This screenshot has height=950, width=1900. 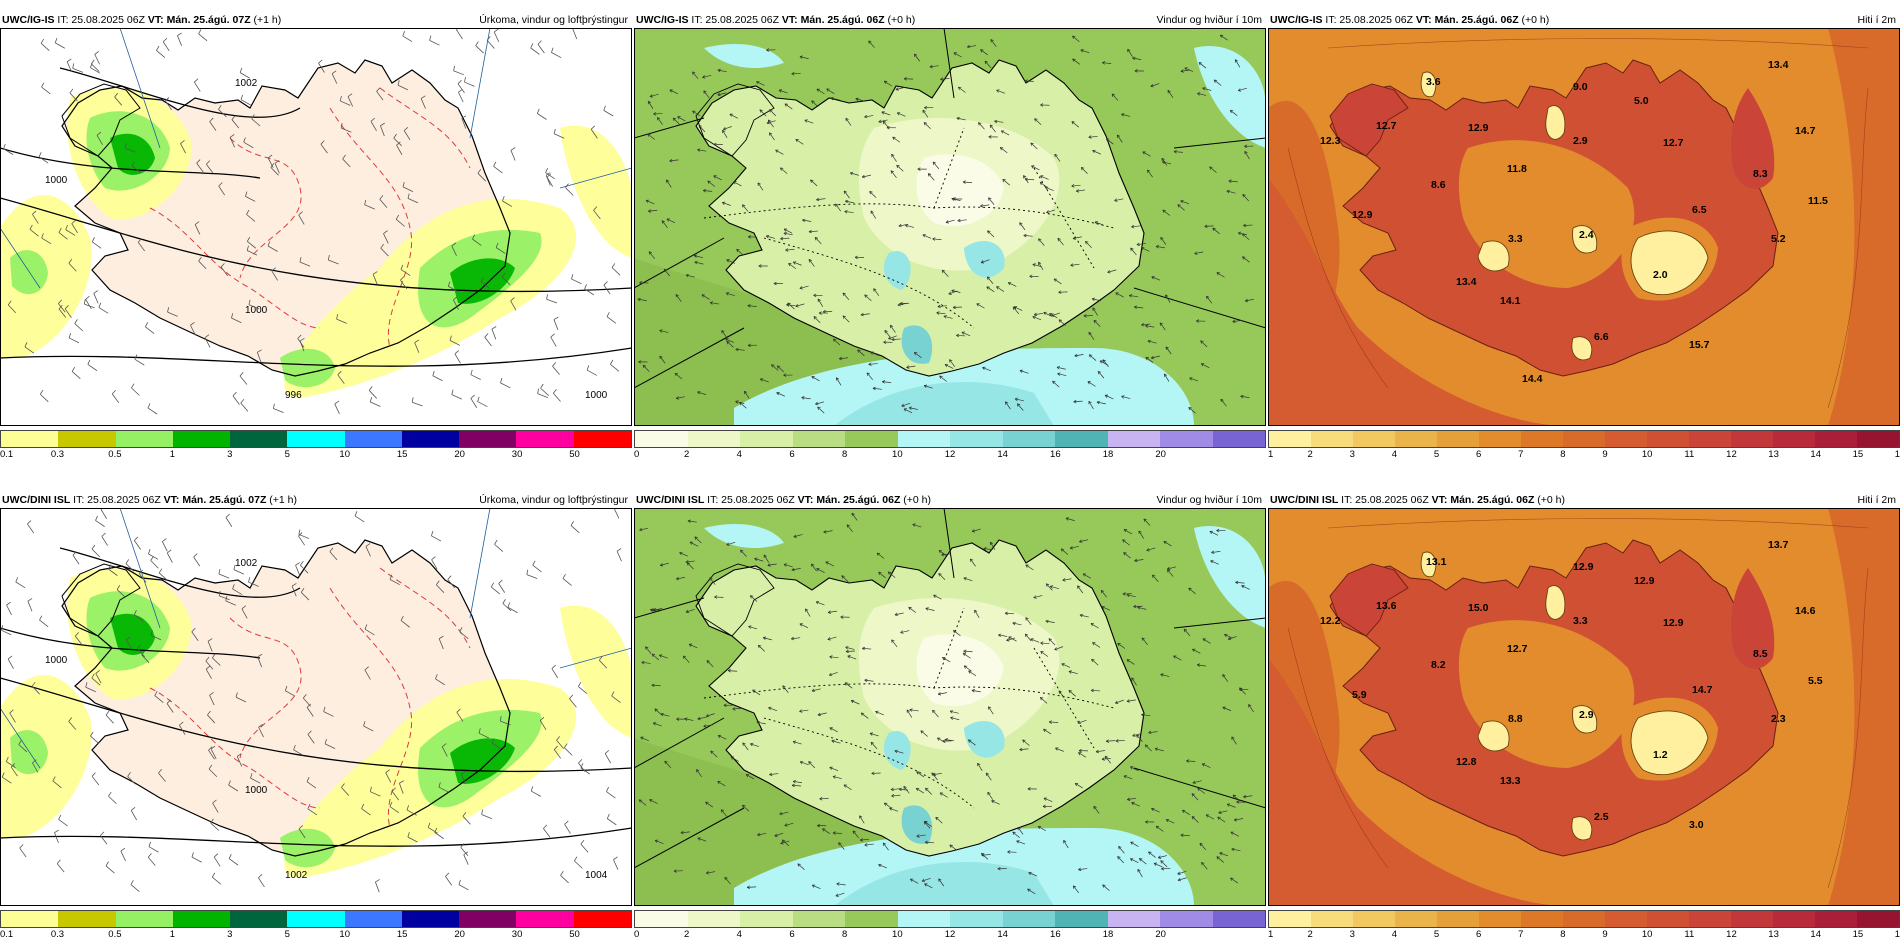 What do you see at coordinates (574, 934) in the screenshot?
I see `colorbar-tick-label: 50` at bounding box center [574, 934].